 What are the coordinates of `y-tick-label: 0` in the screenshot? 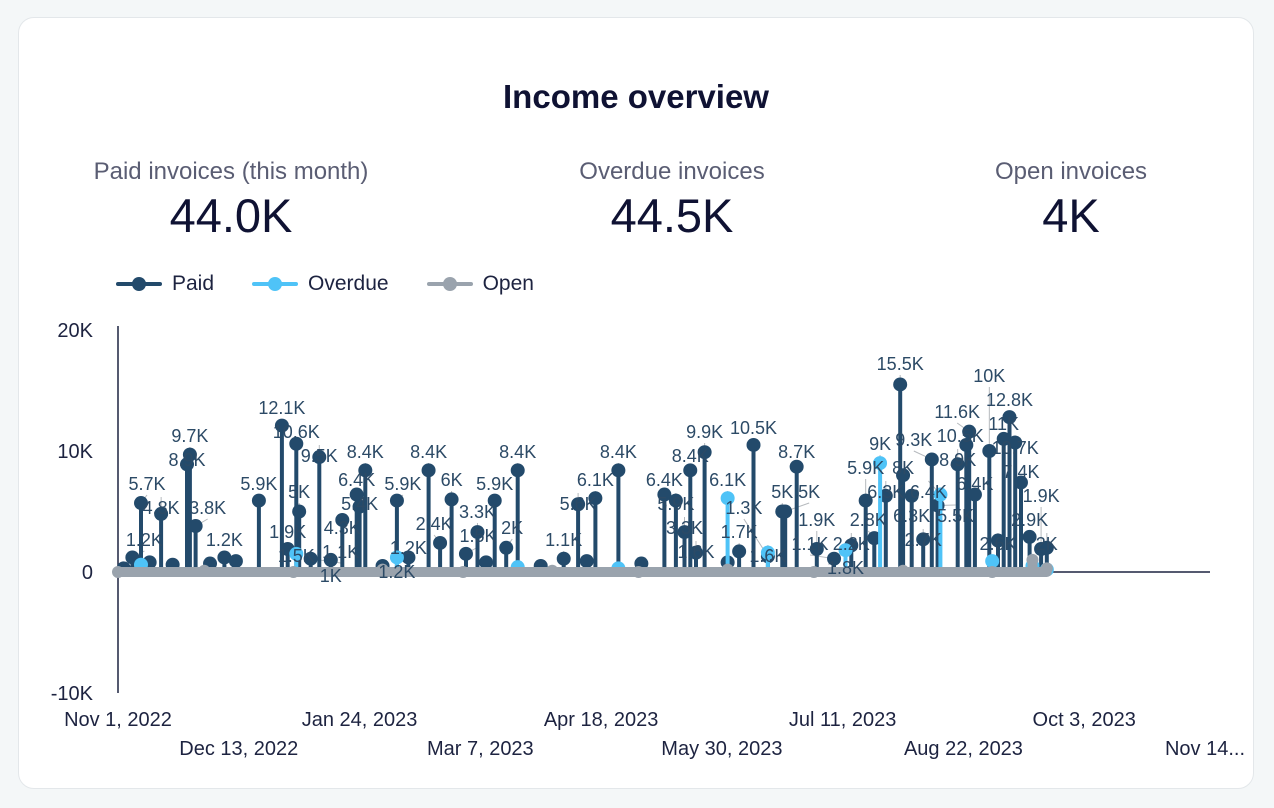 It's located at (87, 573).